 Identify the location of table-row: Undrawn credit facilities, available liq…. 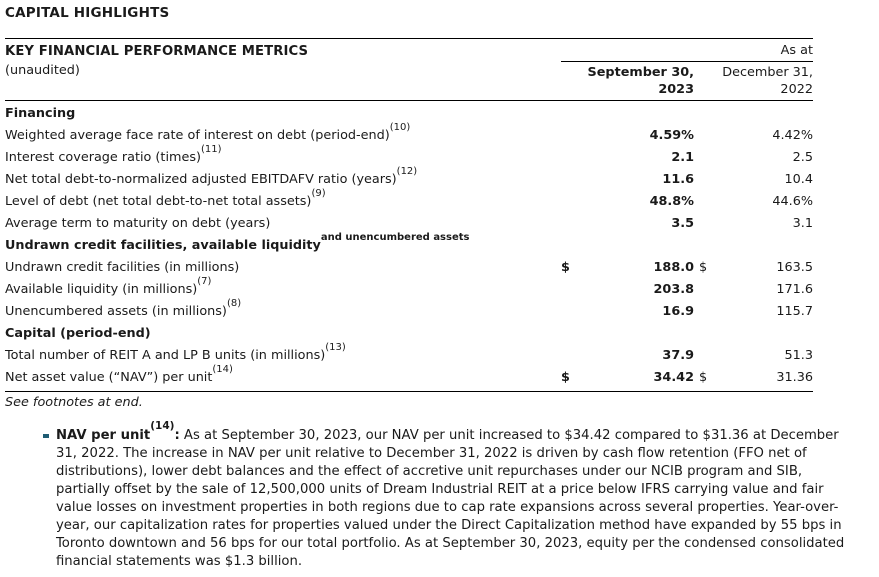
(409, 244).